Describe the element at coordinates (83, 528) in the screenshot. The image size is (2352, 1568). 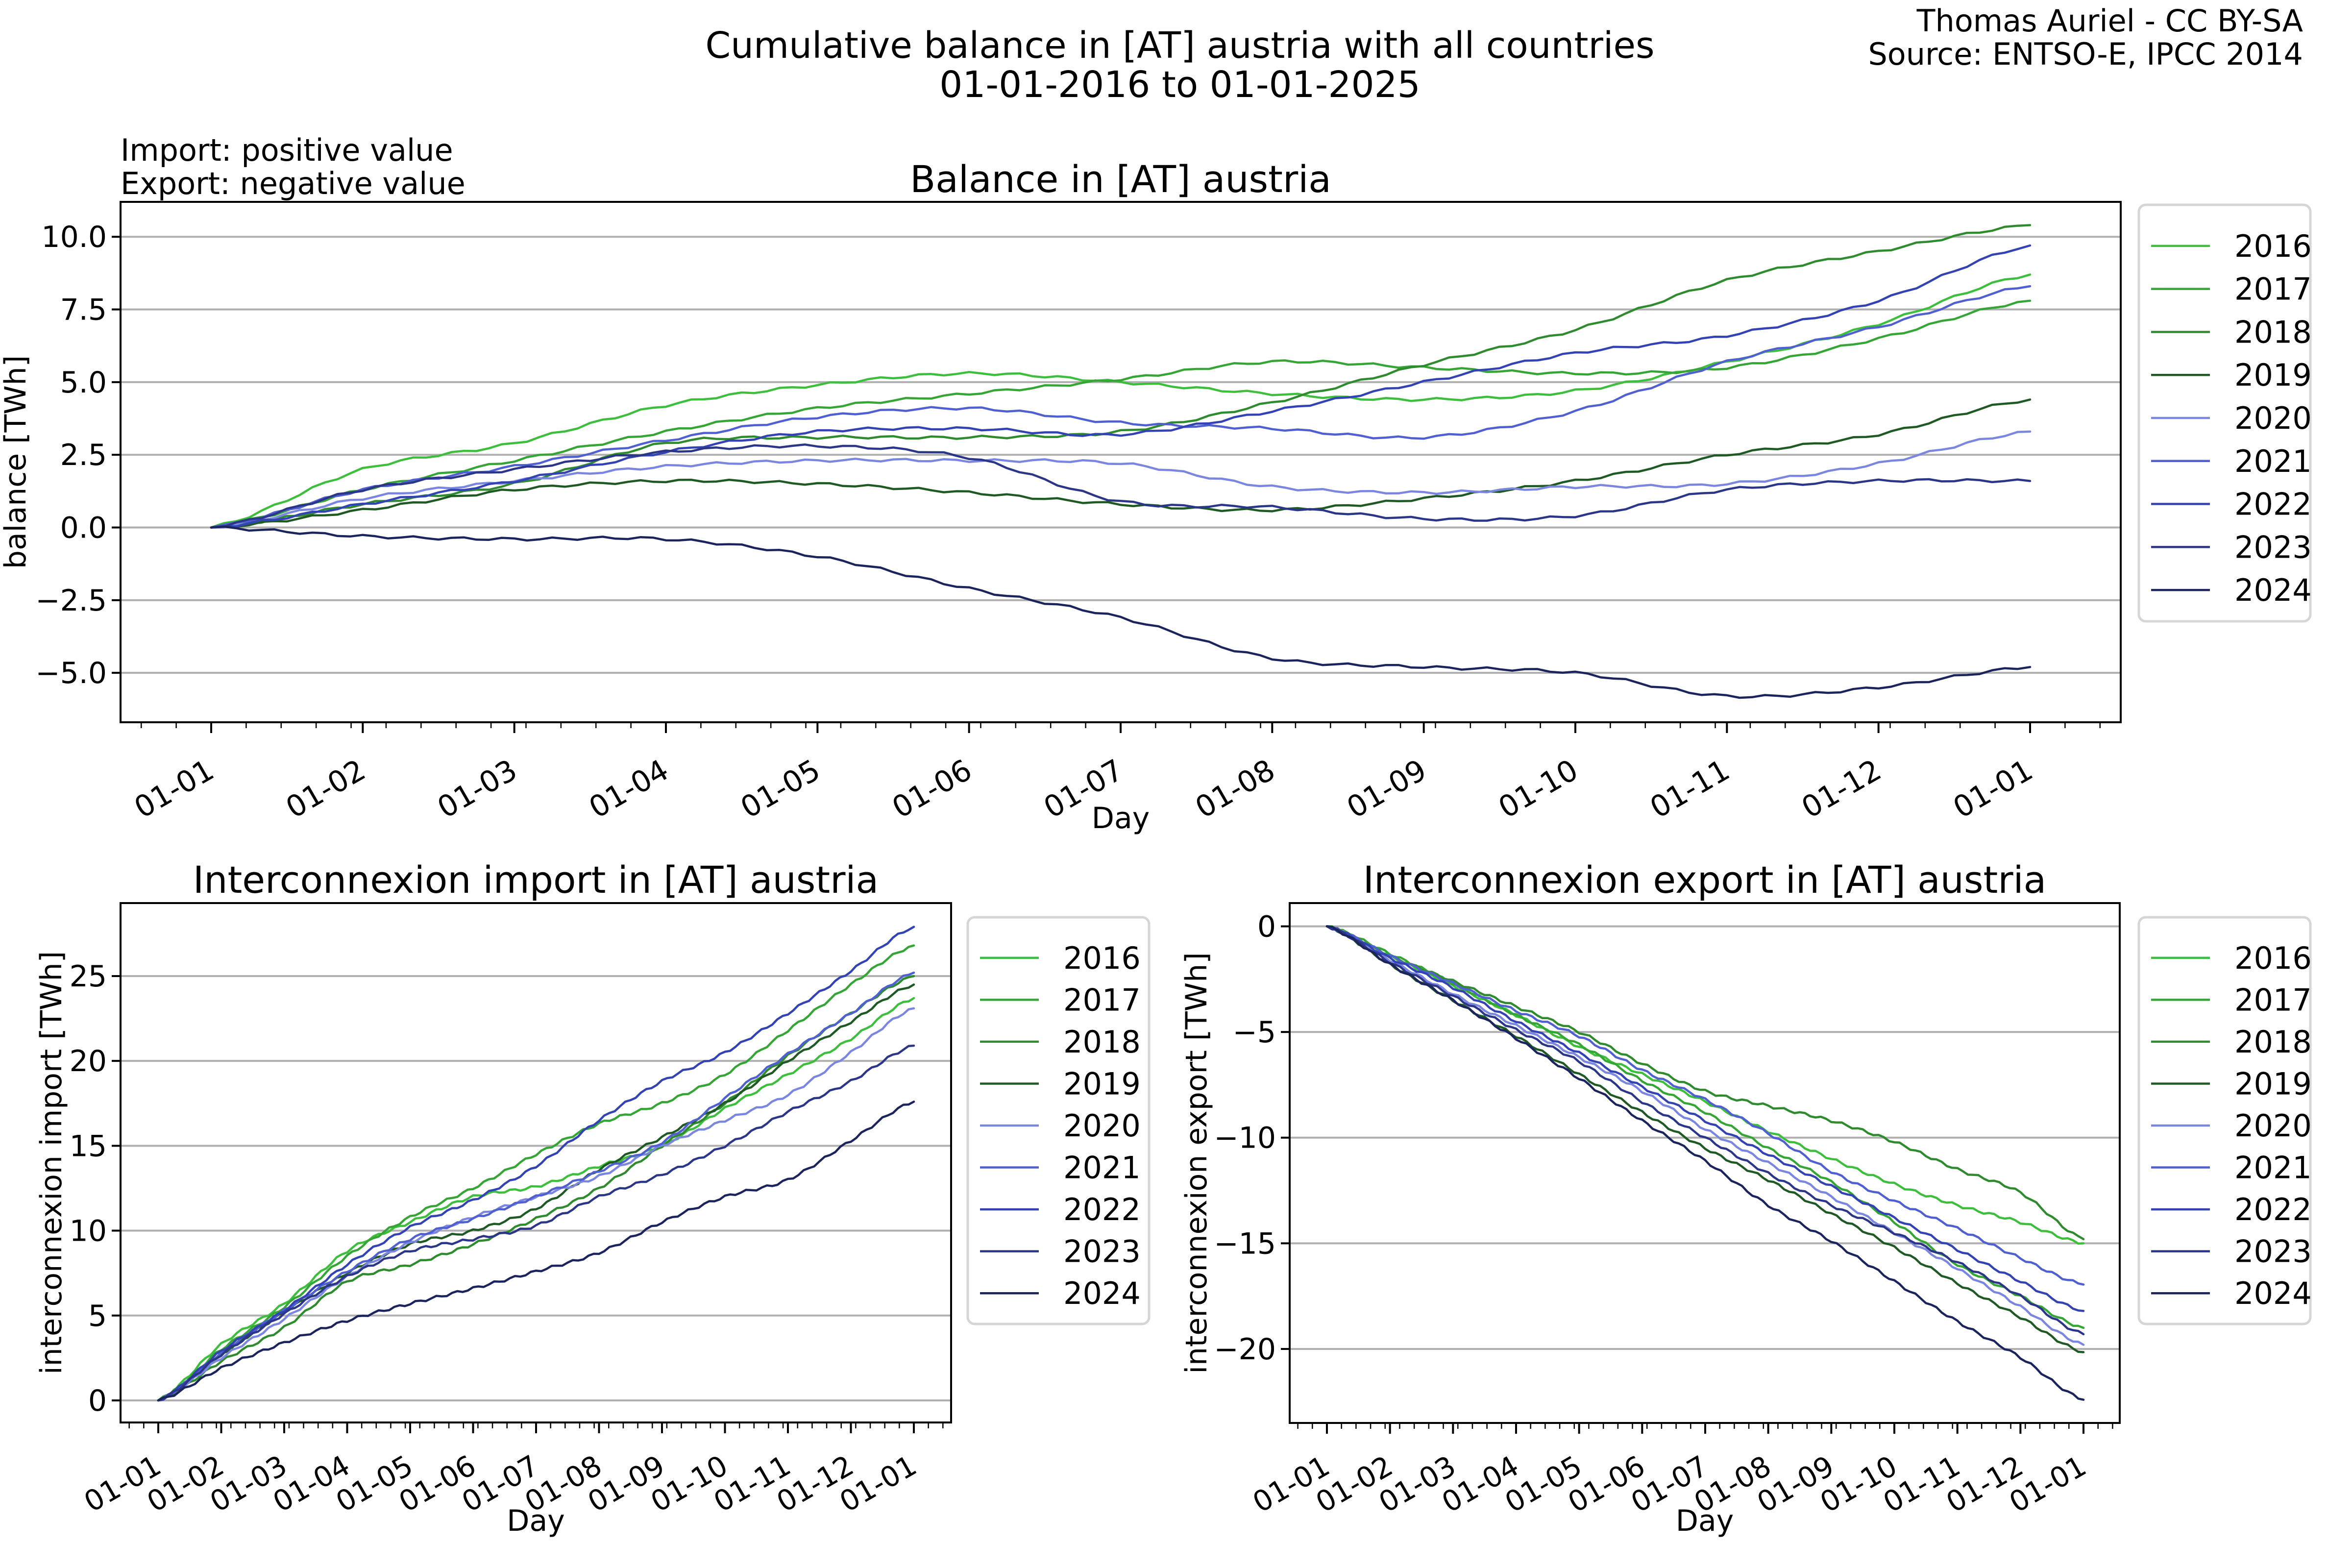
I see `balance-ytick-label: 0.0` at that location.